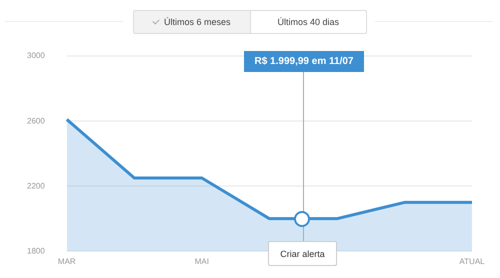 Image resolution: width=500 pixels, height=278 pixels. I want to click on annotation: R$ 1.999,99 em 11/07, so click(304, 61).